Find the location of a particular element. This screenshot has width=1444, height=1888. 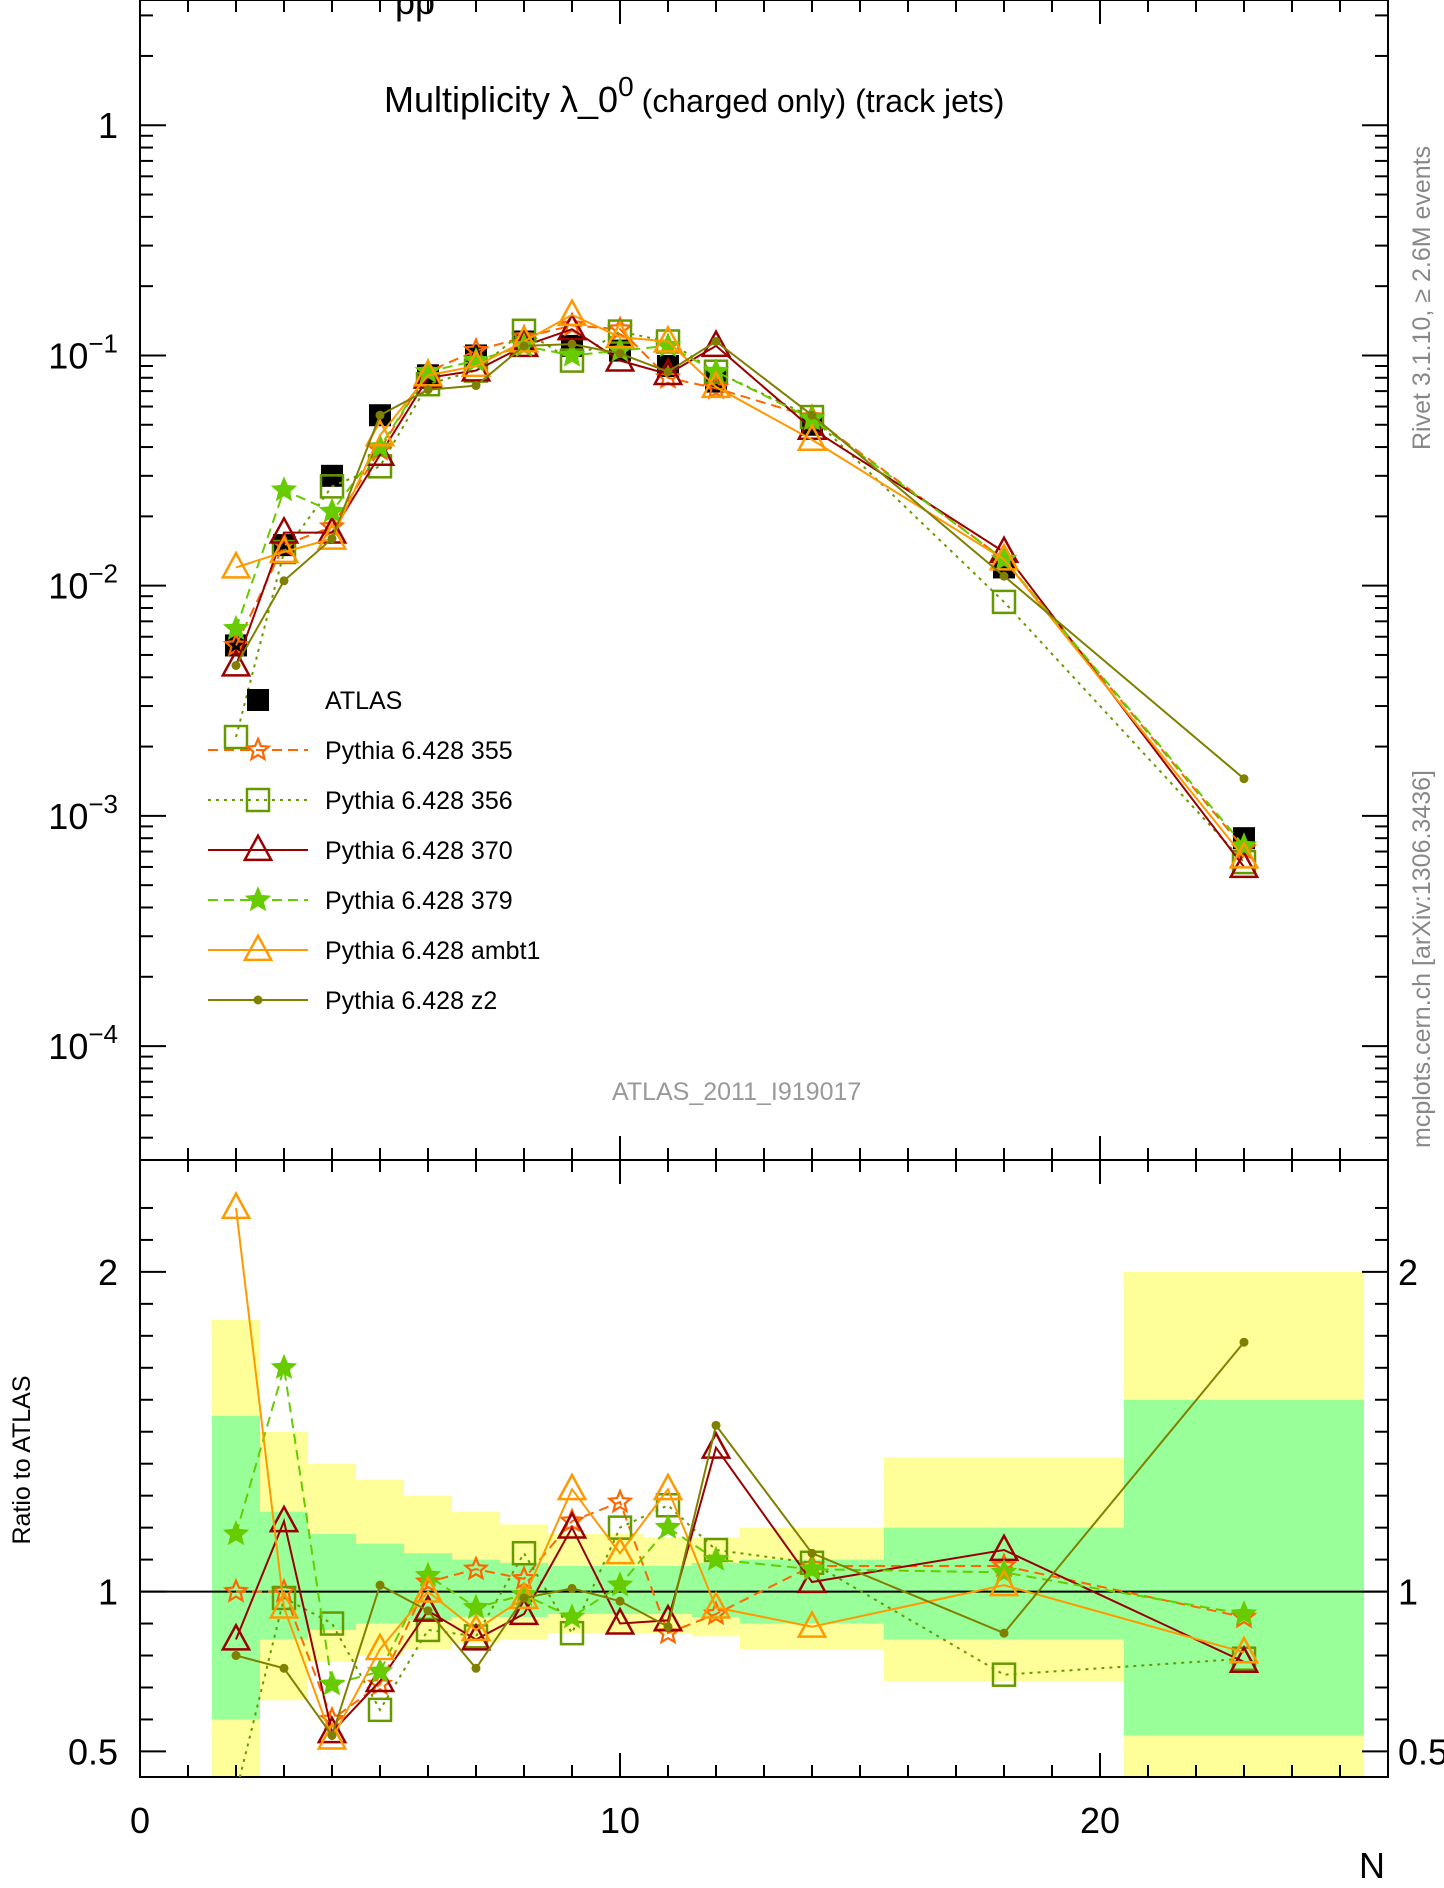

legend-entry-3: Pythia 6.428 379 is located at coordinates (360, 900).